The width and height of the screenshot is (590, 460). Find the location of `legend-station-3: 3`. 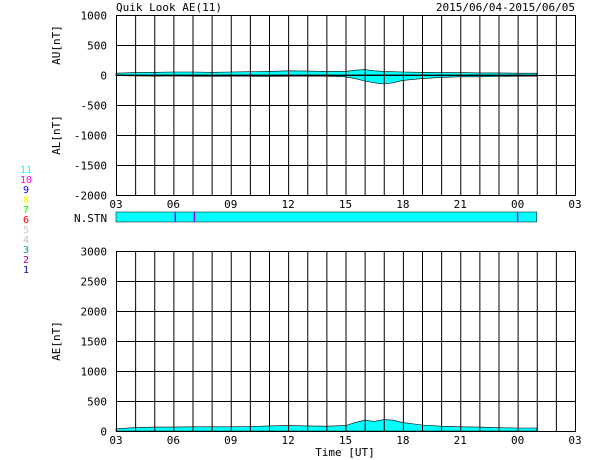

legend-station-3: 3 is located at coordinates (26, 250).